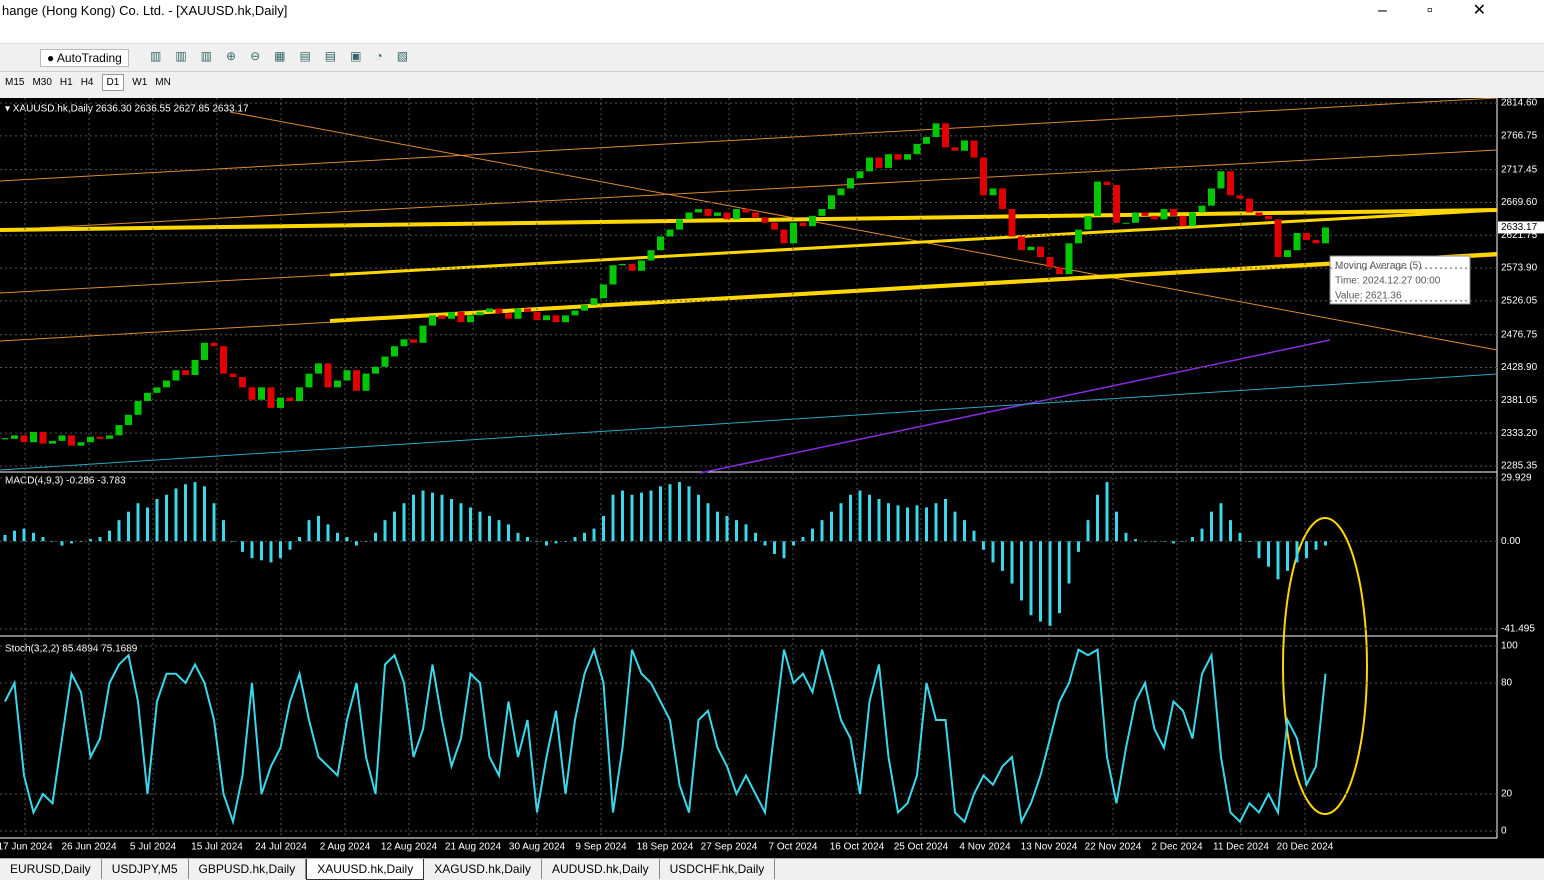 The image size is (1544, 880). What do you see at coordinates (718, 869) in the screenshot?
I see `chart-tab: USDCHF.hk,Daily` at bounding box center [718, 869].